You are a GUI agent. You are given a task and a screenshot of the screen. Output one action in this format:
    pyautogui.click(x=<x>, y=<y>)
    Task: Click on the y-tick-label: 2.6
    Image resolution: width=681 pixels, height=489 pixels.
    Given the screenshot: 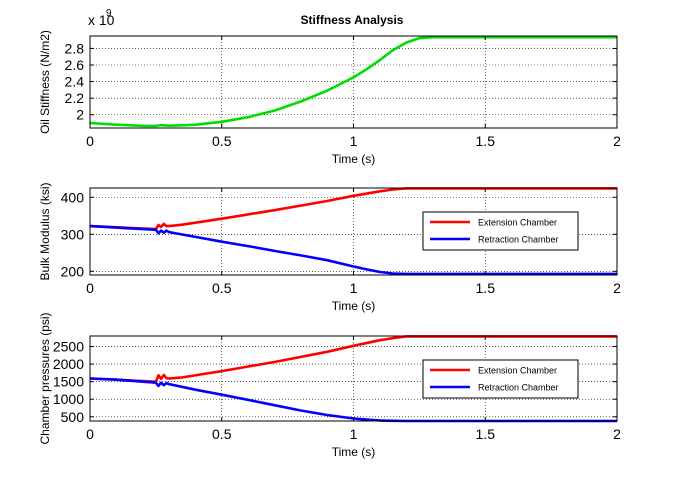 What is the action you would take?
    pyautogui.click(x=75, y=65)
    